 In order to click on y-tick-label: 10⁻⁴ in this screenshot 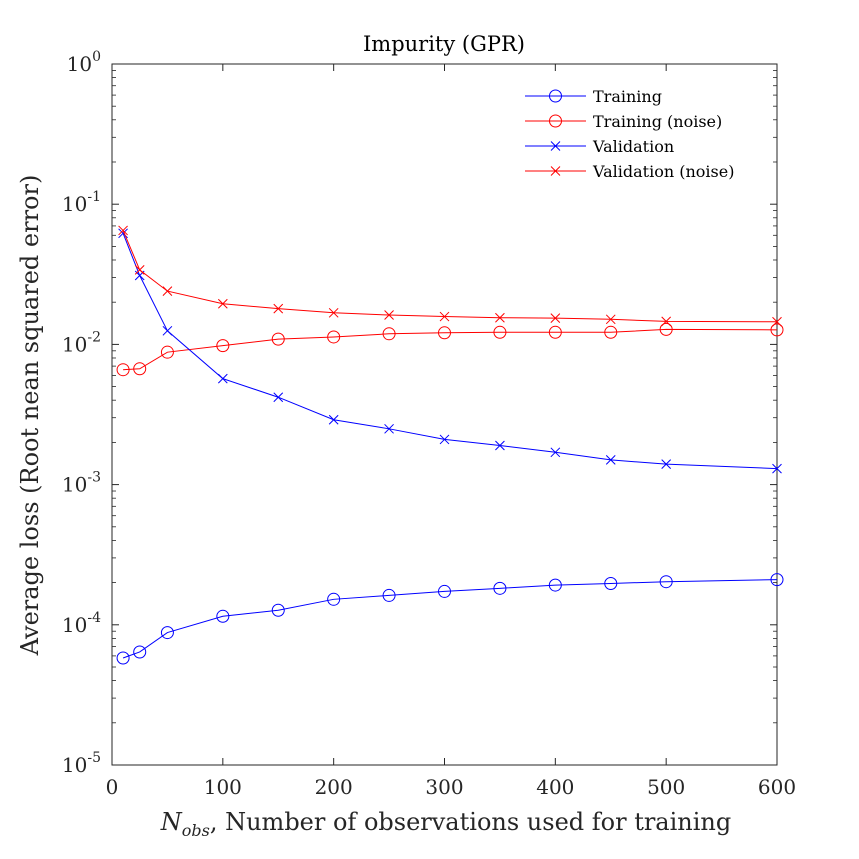, I will do `click(81, 623)`.